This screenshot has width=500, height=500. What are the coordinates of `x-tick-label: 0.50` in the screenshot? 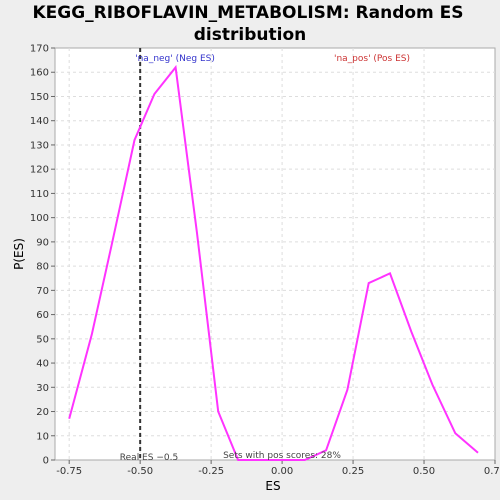 It's located at (424, 471).